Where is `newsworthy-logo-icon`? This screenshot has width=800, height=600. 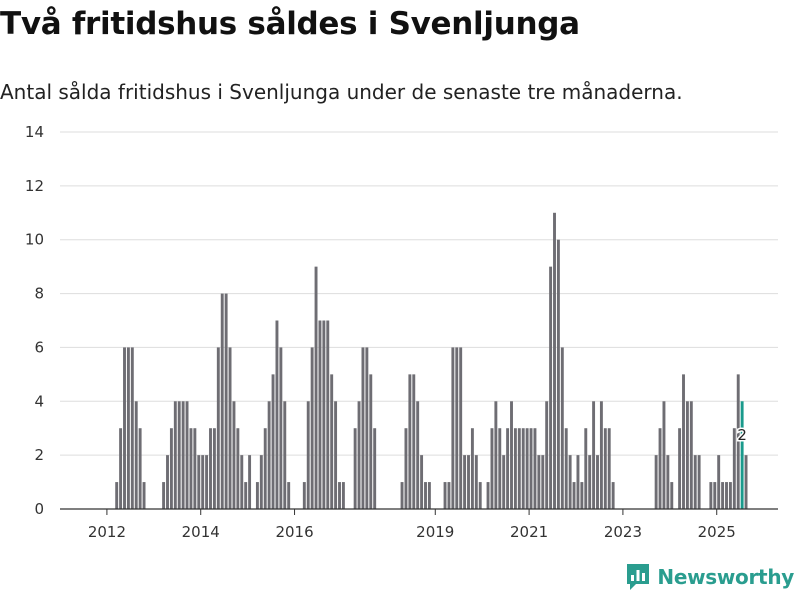 newsworthy-logo-icon is located at coordinates (638, 577).